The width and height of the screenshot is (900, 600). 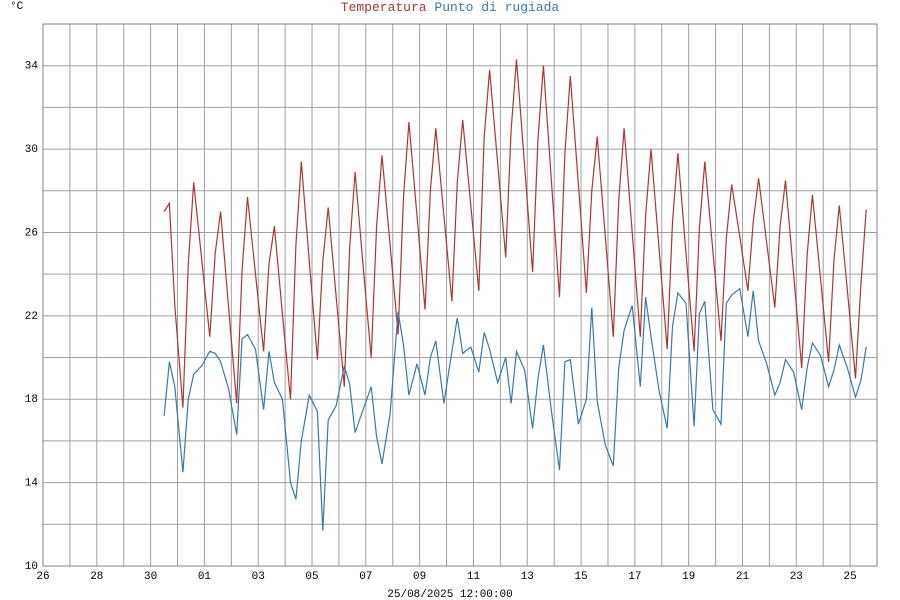 What do you see at coordinates (796, 577) in the screenshot?
I see `x-tick-label: 23` at bounding box center [796, 577].